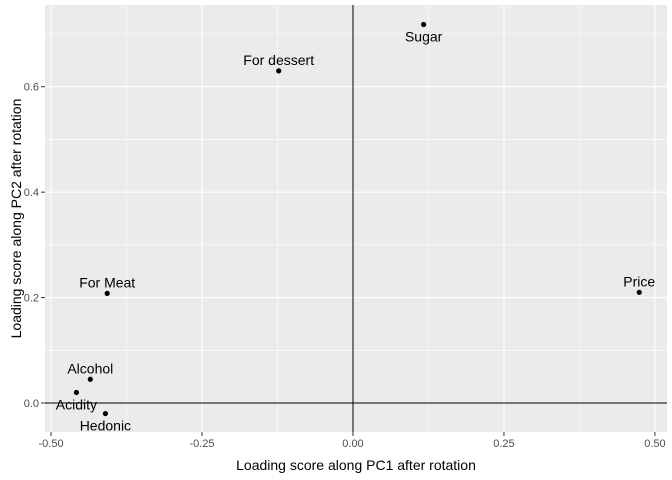 This screenshot has width=672, height=480. What do you see at coordinates (16, 219) in the screenshot?
I see `y-axis-title: Loading score along PC2 after rotation` at bounding box center [16, 219].